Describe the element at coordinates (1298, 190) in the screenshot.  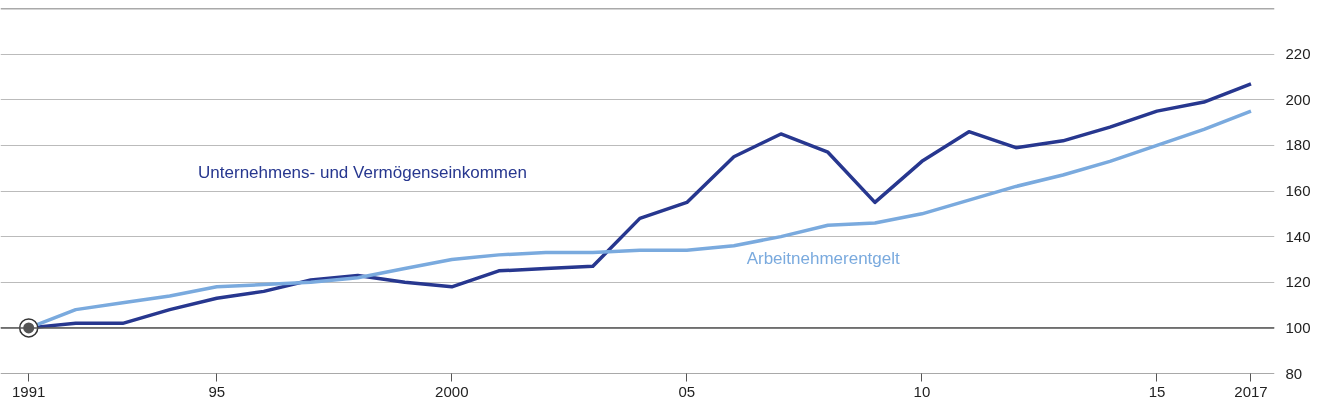
I see `y-tick-label: 160` at that location.